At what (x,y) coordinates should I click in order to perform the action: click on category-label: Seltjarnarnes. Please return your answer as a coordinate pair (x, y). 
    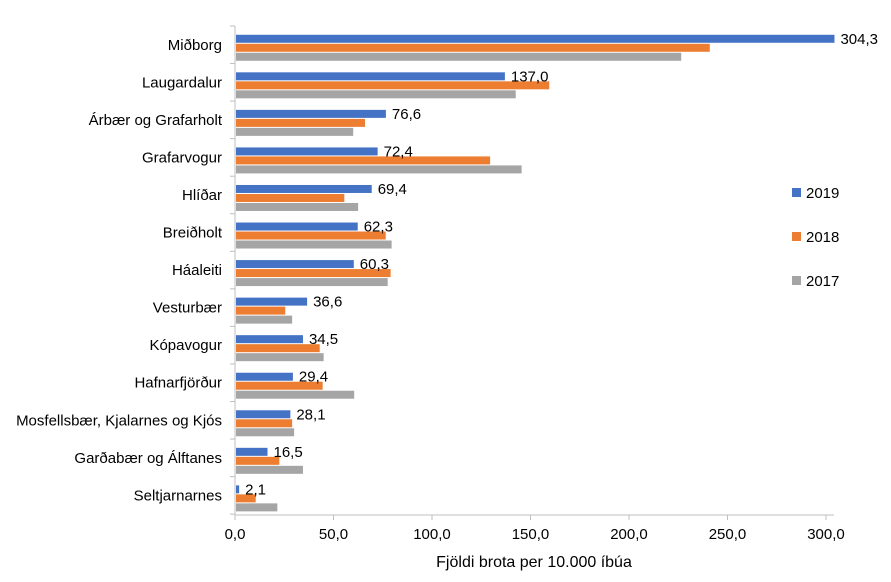
    Looking at the image, I should click on (178, 495).